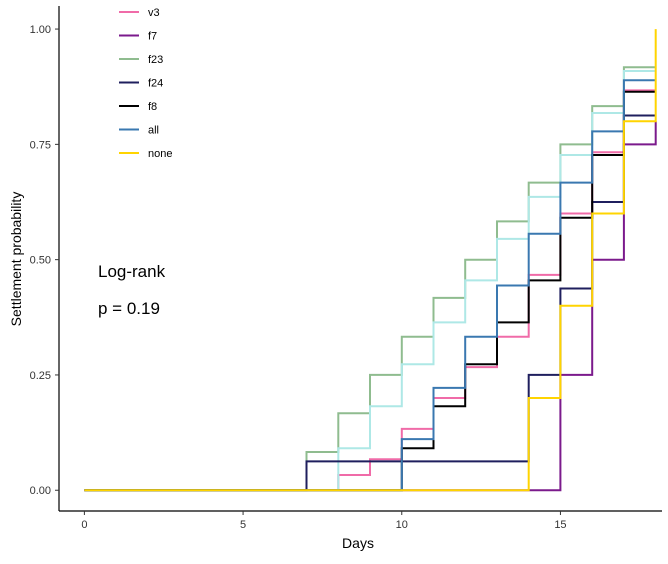 This screenshot has width=668, height=564. Describe the element at coordinates (16, 259) in the screenshot. I see `y-axis-title: Settlement probability` at that location.